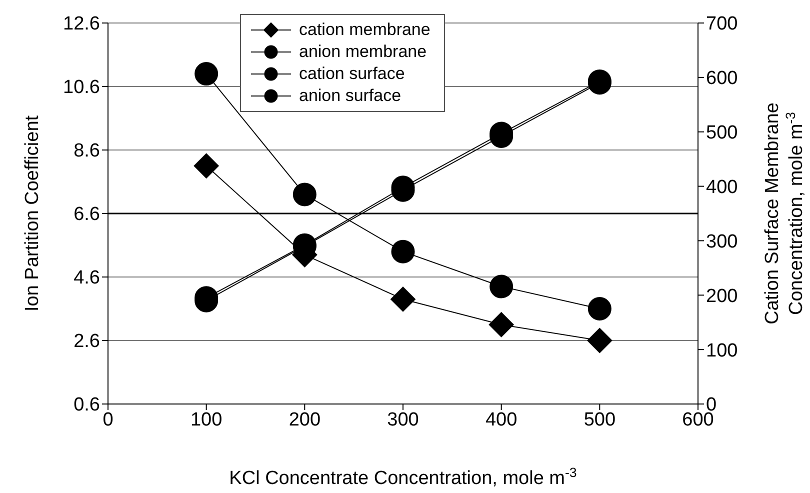 The image size is (810, 493). I want to click on y-tick-label: 8.6, so click(87, 151).